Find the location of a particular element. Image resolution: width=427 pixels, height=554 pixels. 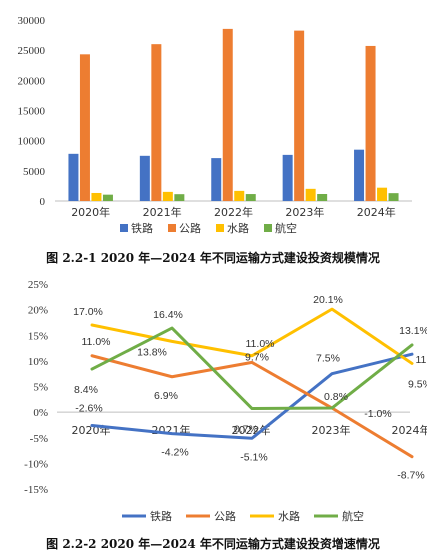

data-label-水路: 20.1% is located at coordinates (328, 300).